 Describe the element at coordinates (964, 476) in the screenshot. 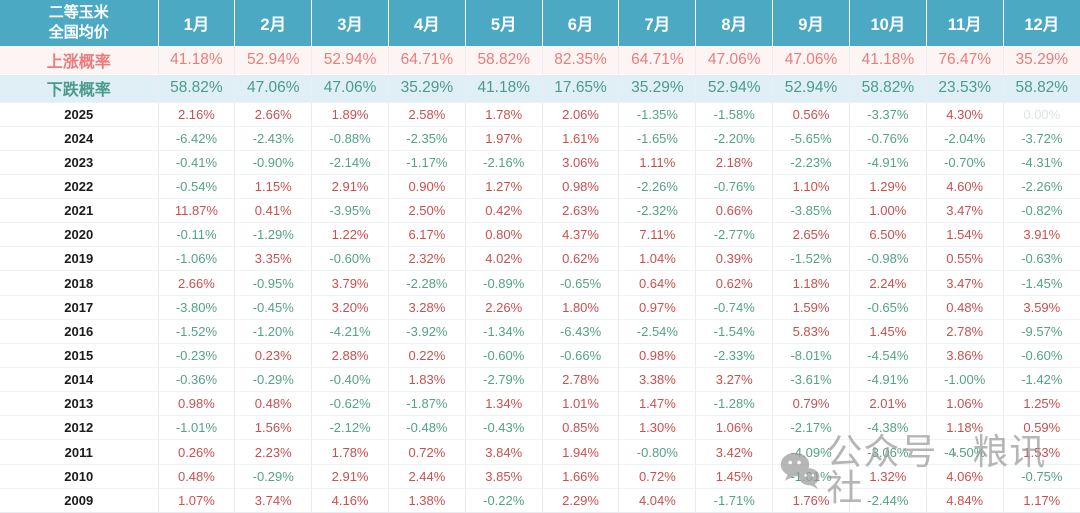

I see `value-cell: 4.06%` at that location.